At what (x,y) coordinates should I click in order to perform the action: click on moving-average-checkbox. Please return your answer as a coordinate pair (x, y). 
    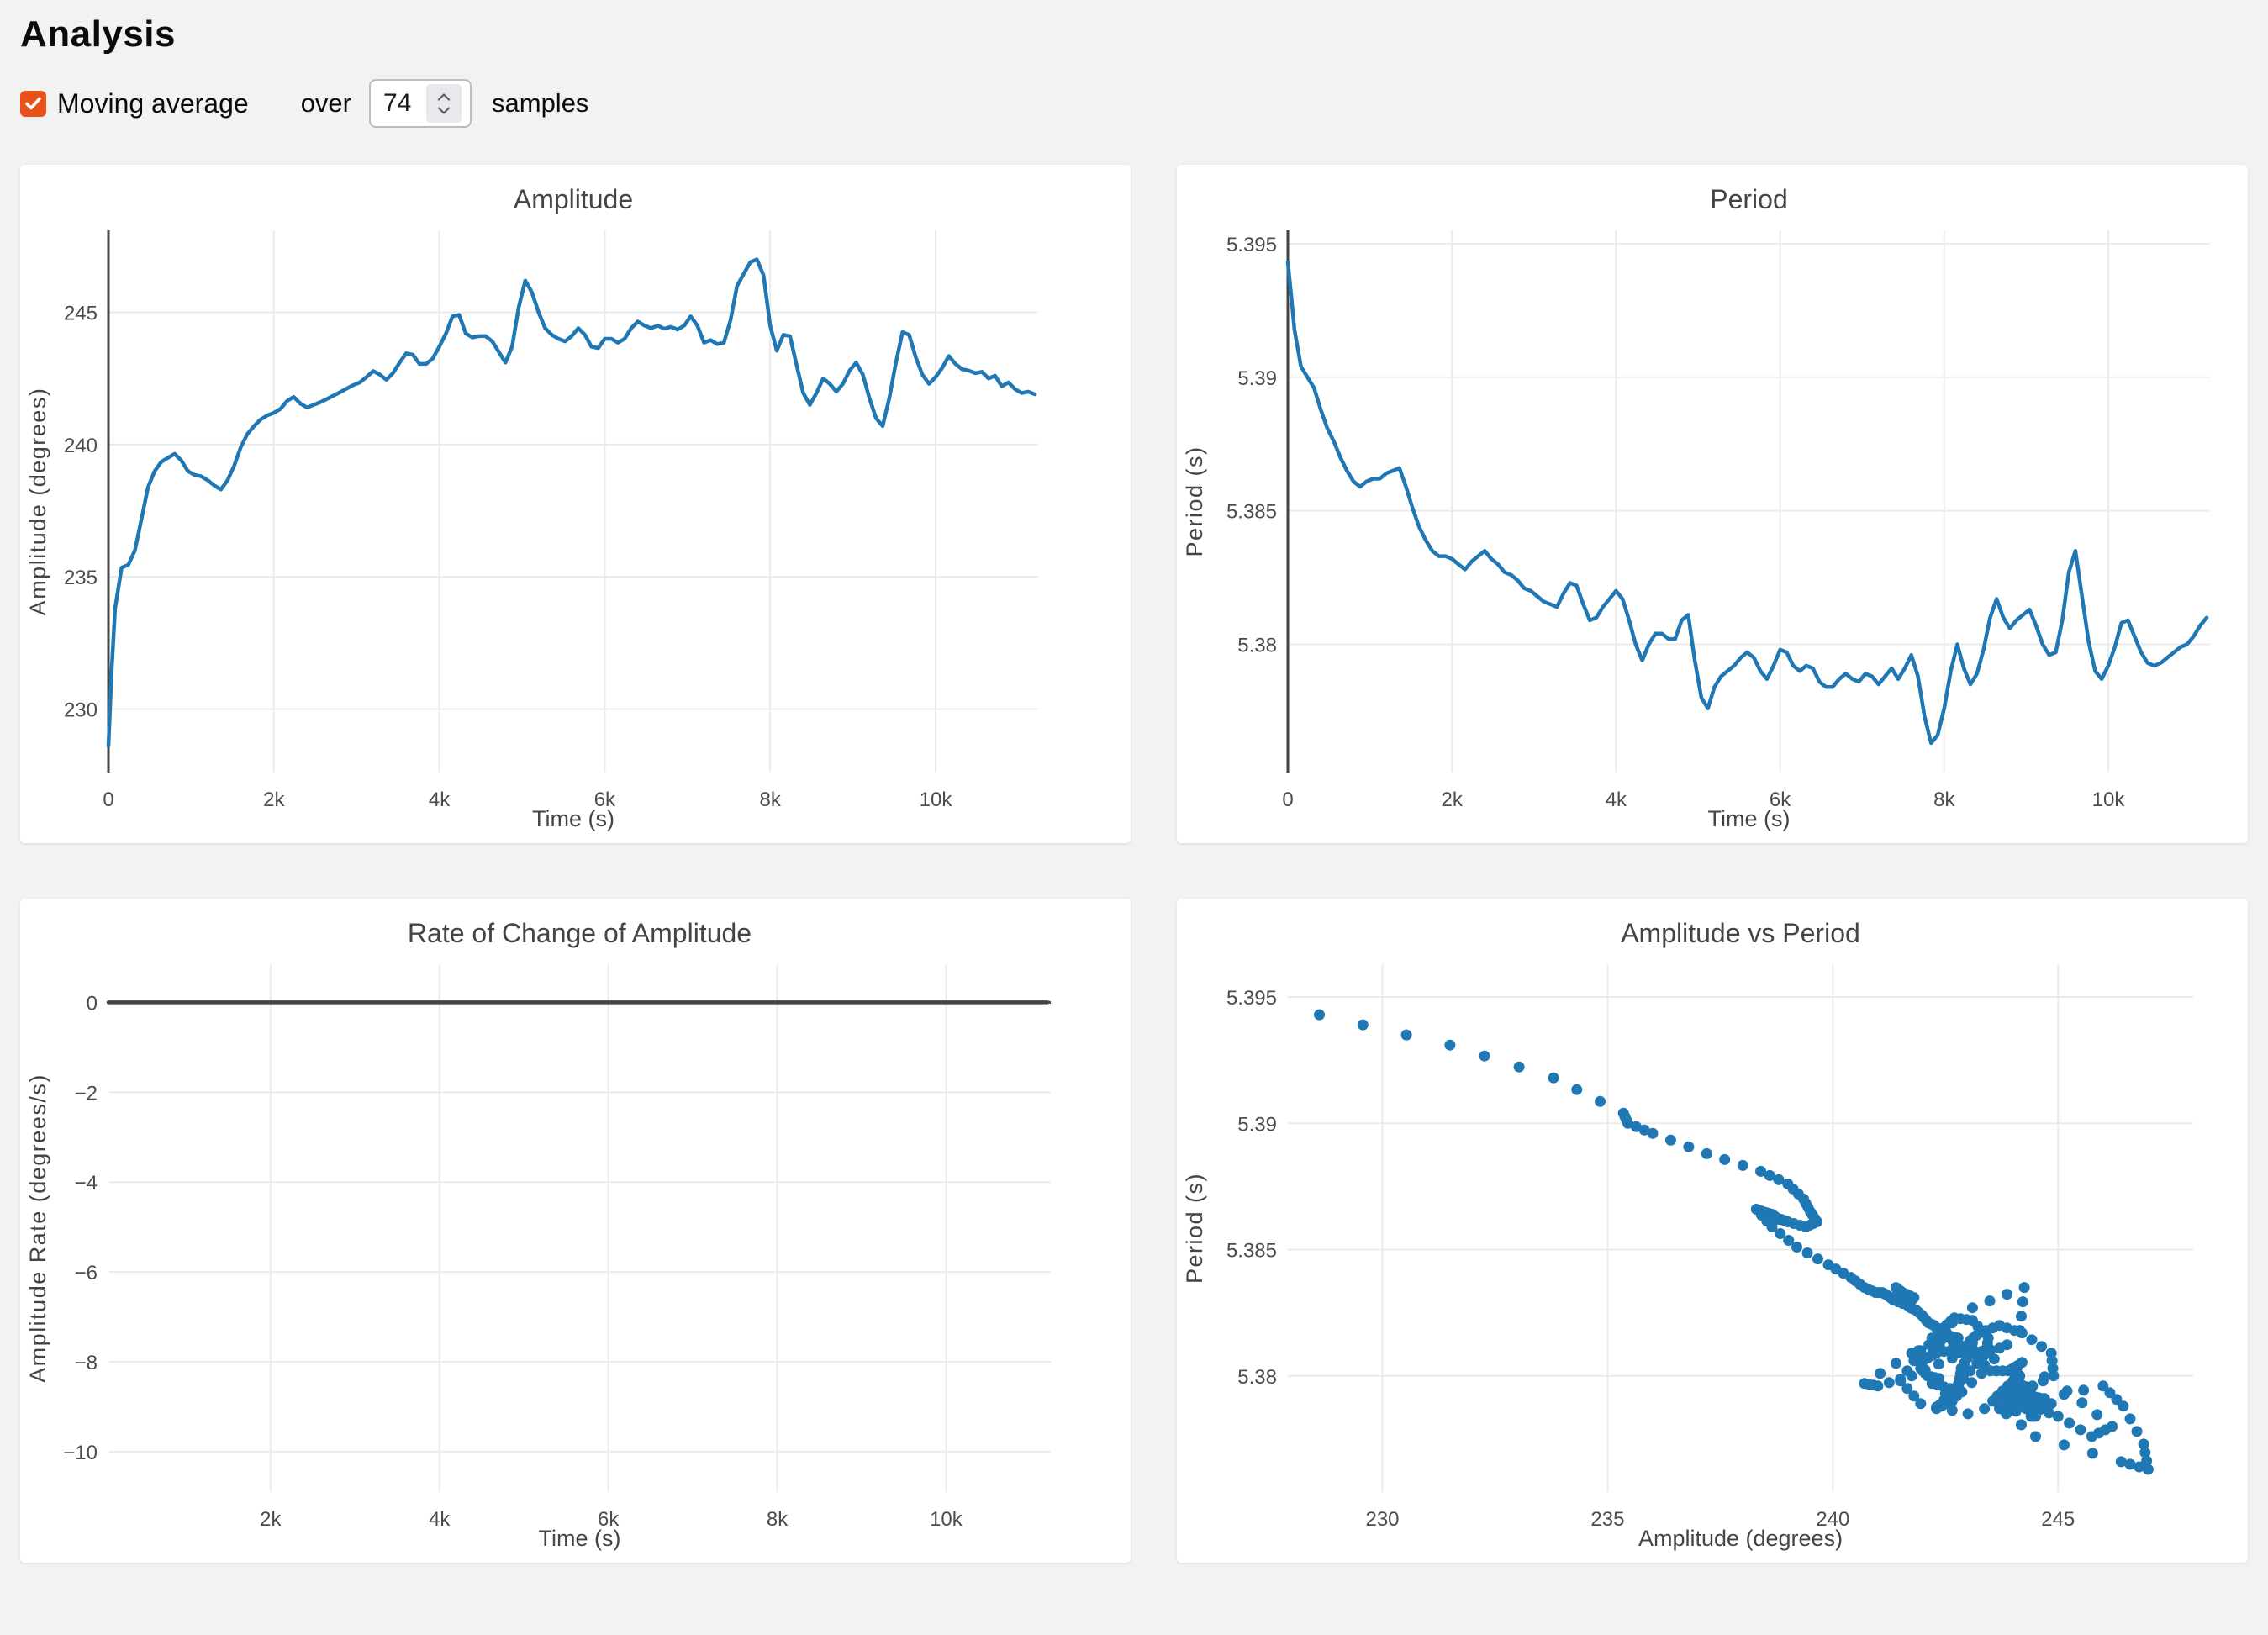
    Looking at the image, I should click on (33, 103).